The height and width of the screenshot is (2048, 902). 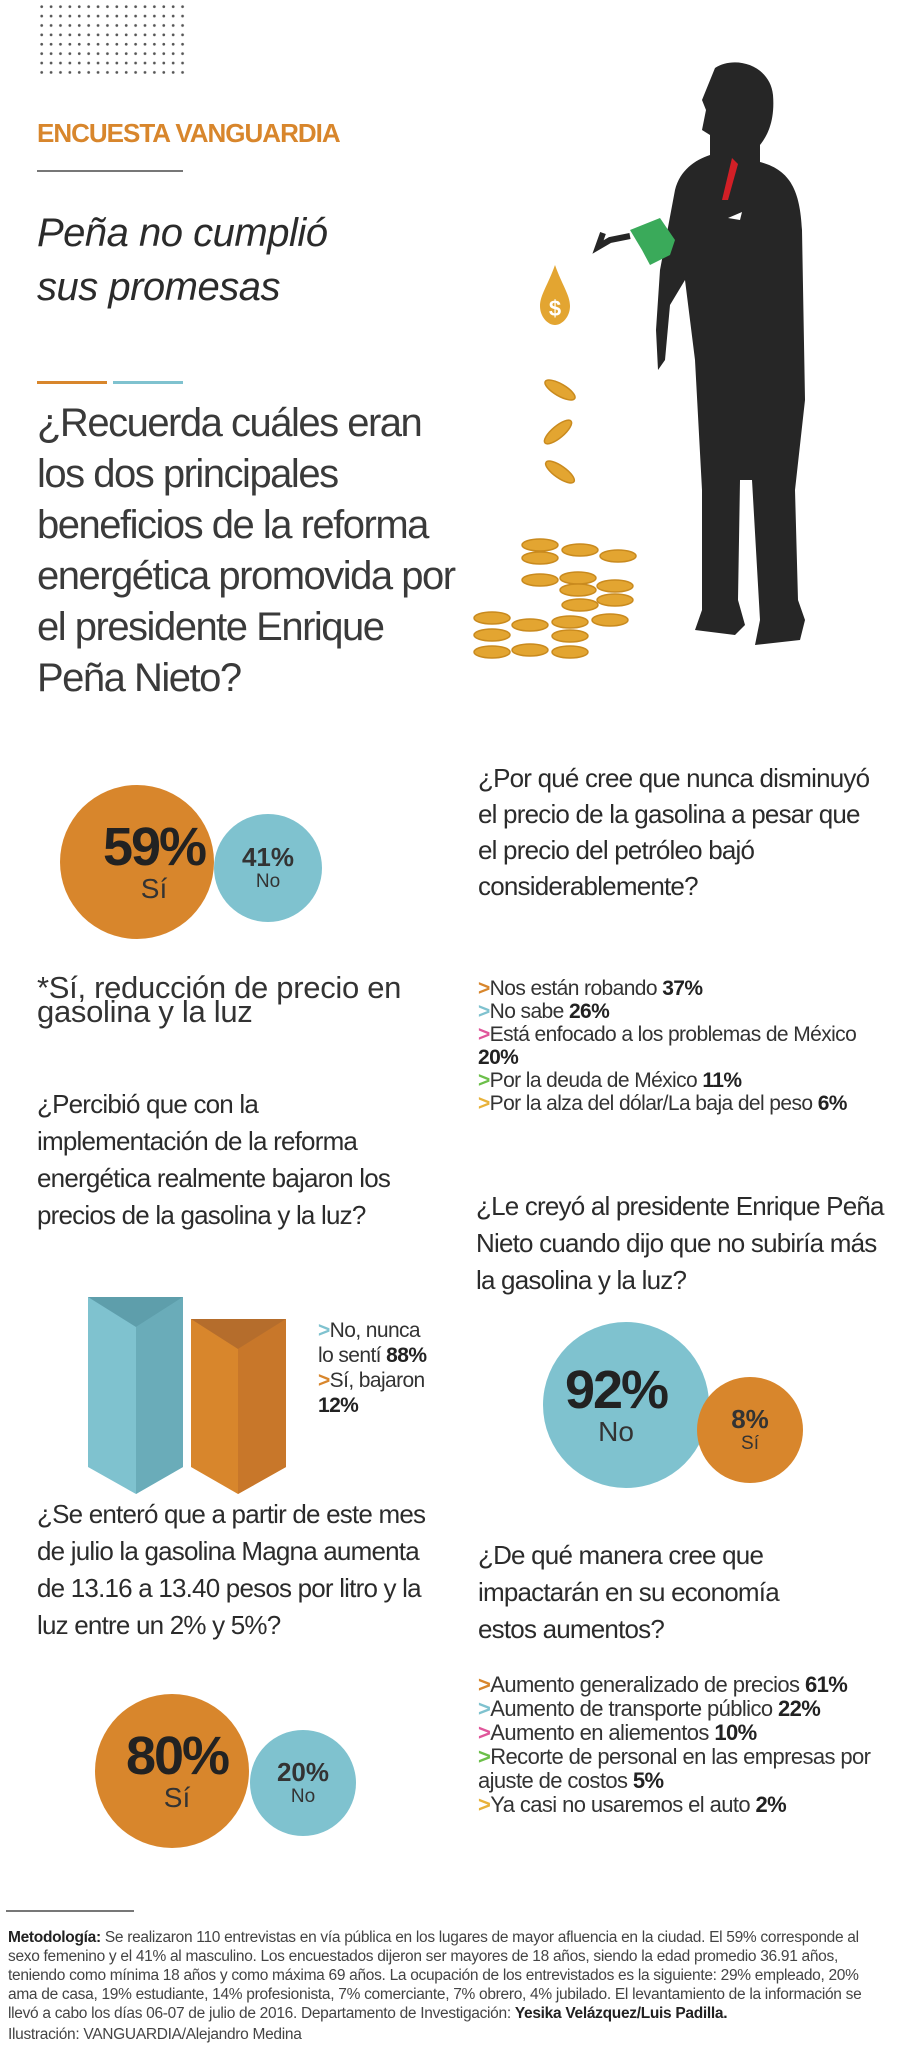 I want to click on item-value: 61%, so click(x=826, y=1684).